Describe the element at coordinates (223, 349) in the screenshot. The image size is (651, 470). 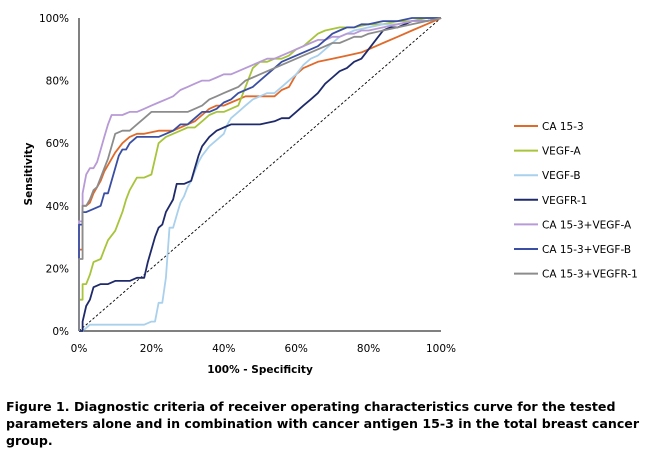
I see `x-tick-label: 40%` at that location.